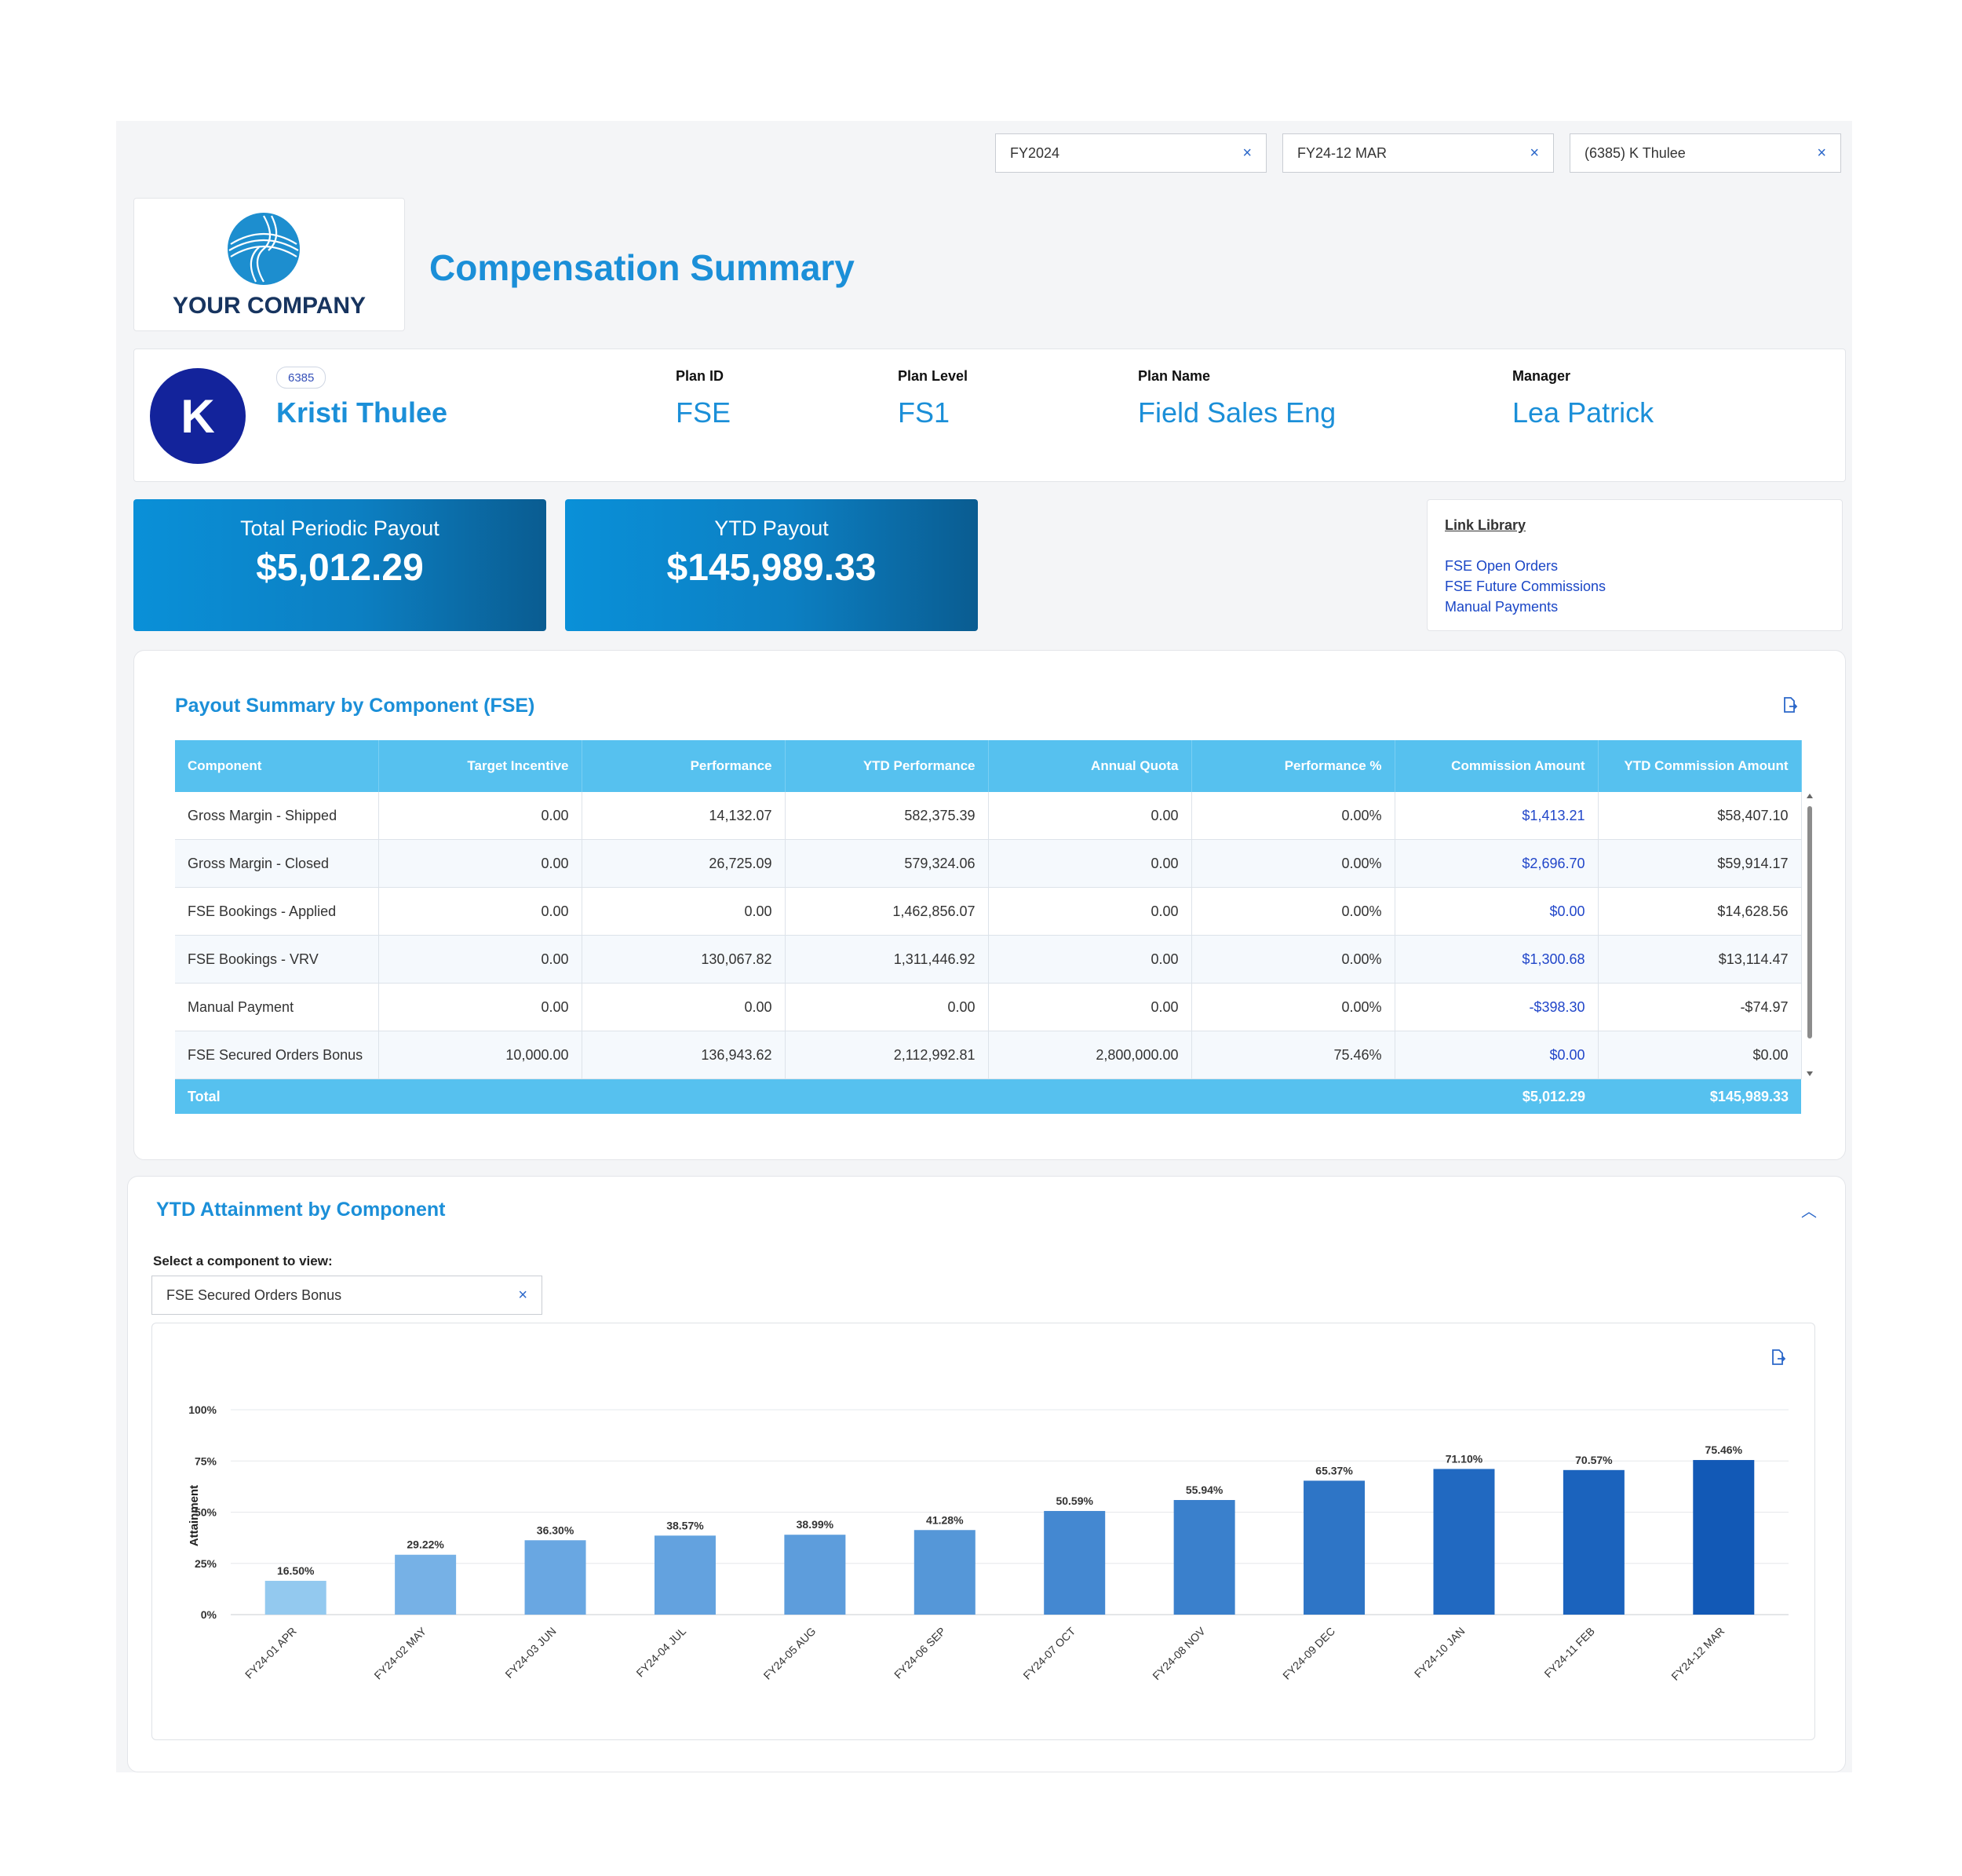  What do you see at coordinates (206, 1564) in the screenshot?
I see `y-tick-label: 25%` at bounding box center [206, 1564].